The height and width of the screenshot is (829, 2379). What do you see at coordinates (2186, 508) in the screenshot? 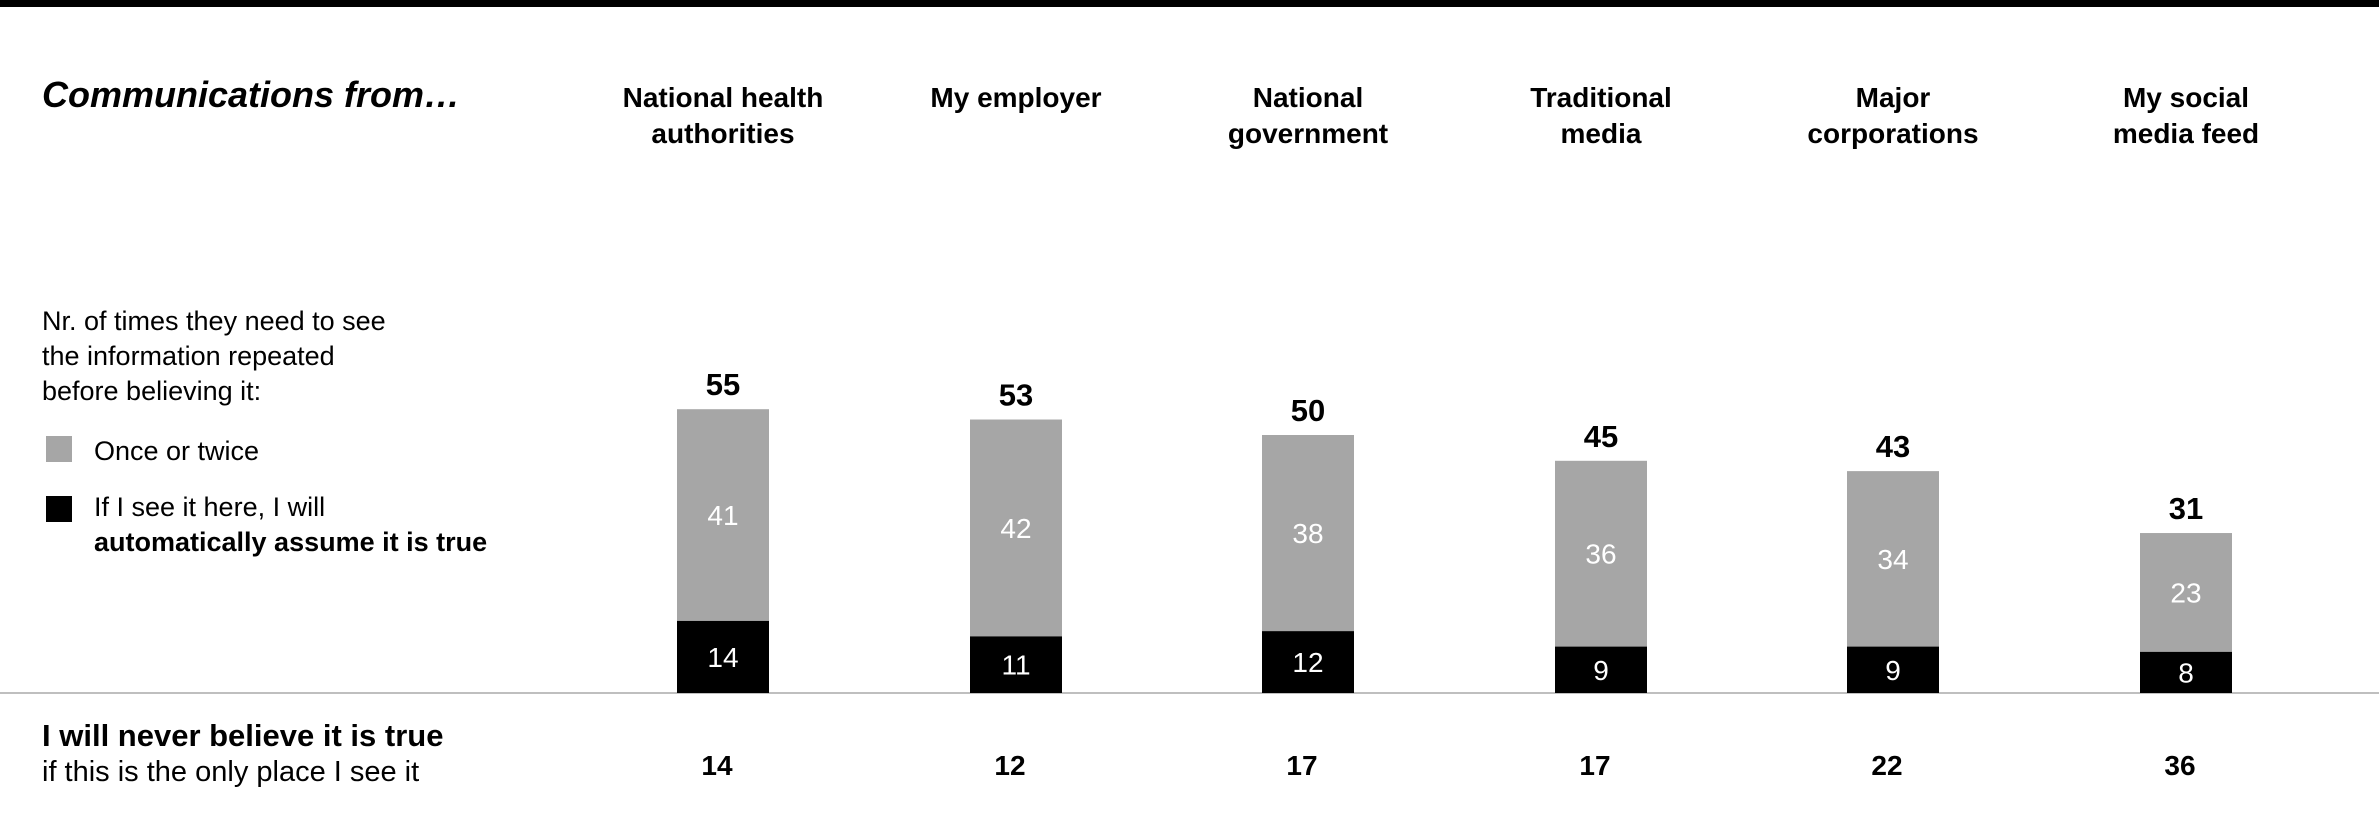
I see `bar-total-label: 31` at bounding box center [2186, 508].